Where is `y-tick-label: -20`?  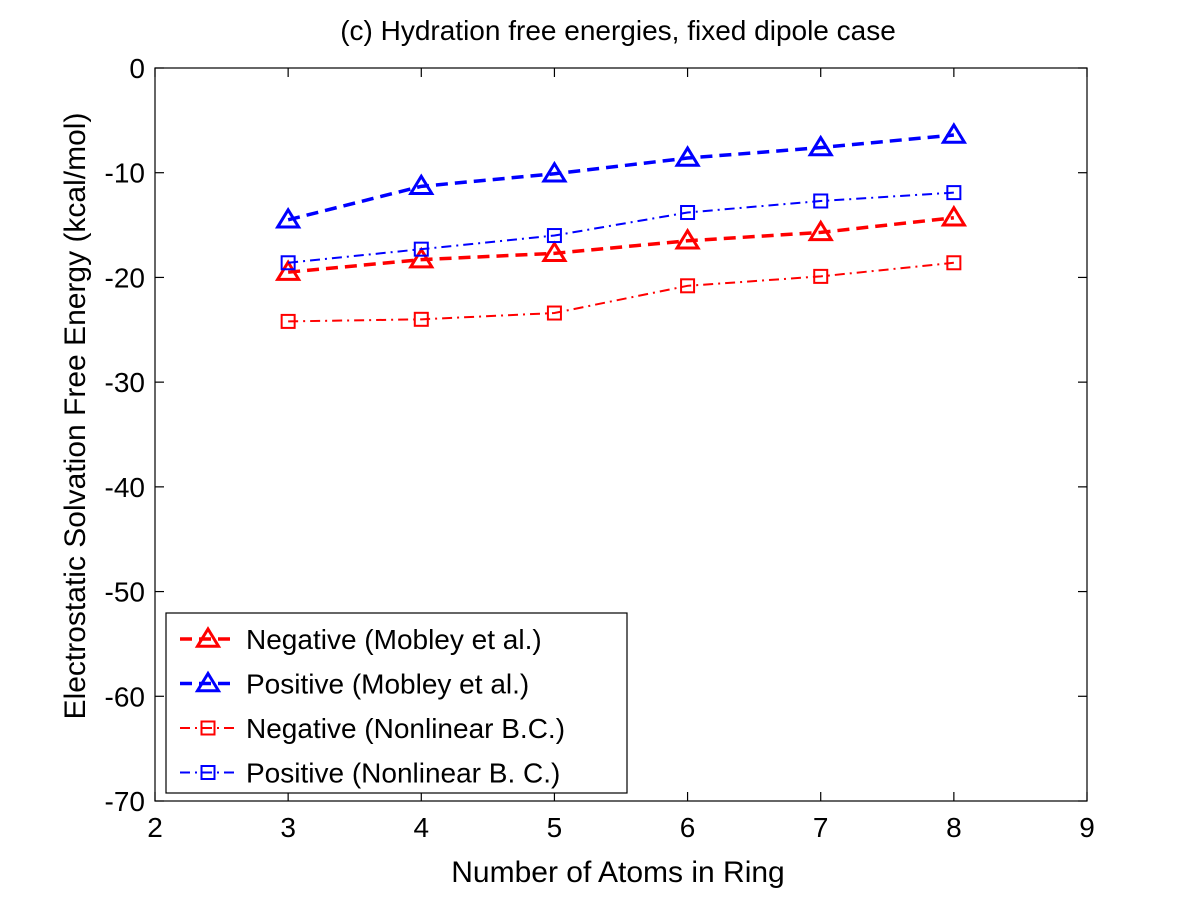 y-tick-label: -20 is located at coordinates (125, 277).